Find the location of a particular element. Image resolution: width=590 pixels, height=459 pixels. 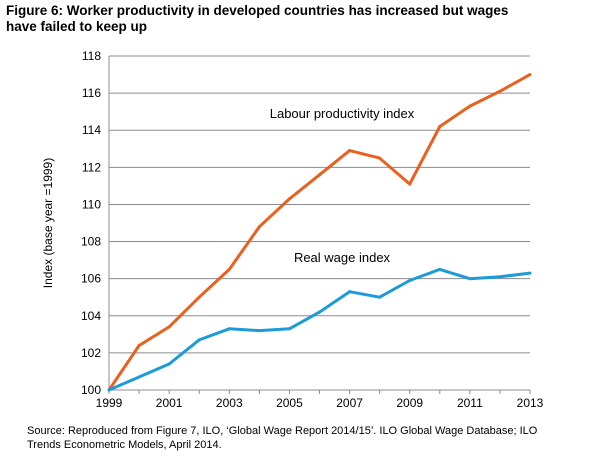

x-tick-label: 2005 is located at coordinates (289, 403).